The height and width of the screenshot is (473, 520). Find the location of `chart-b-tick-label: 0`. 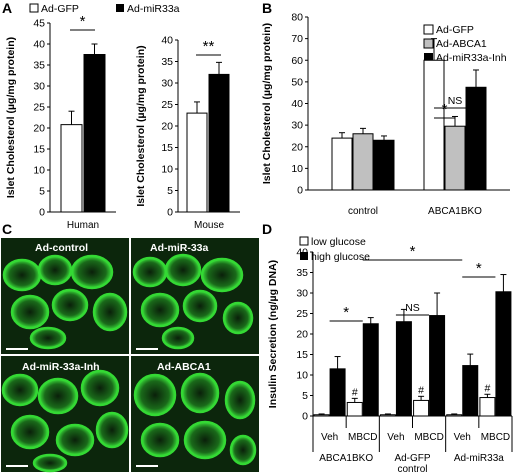

chart-b-tick-label: 0 is located at coordinates (300, 191).